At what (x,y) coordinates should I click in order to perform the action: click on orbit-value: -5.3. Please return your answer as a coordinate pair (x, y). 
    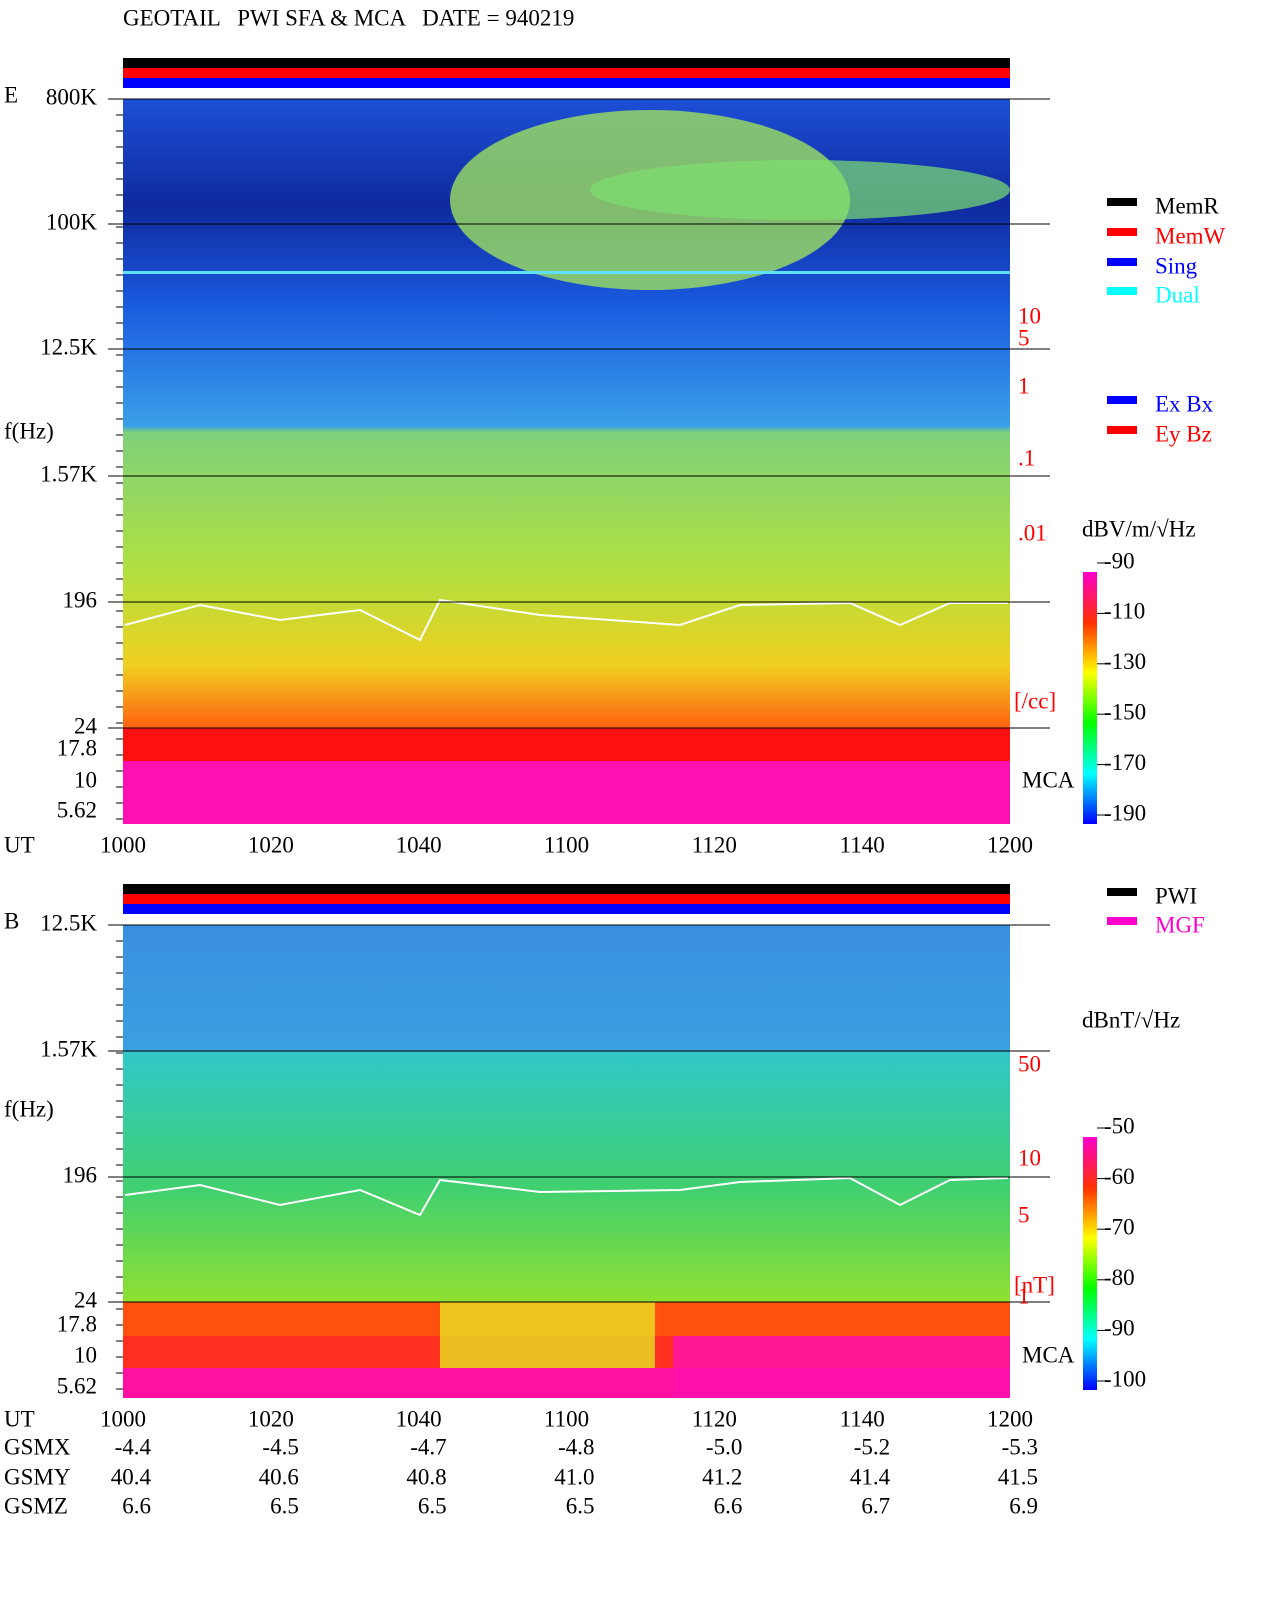
    Looking at the image, I should click on (1020, 1446).